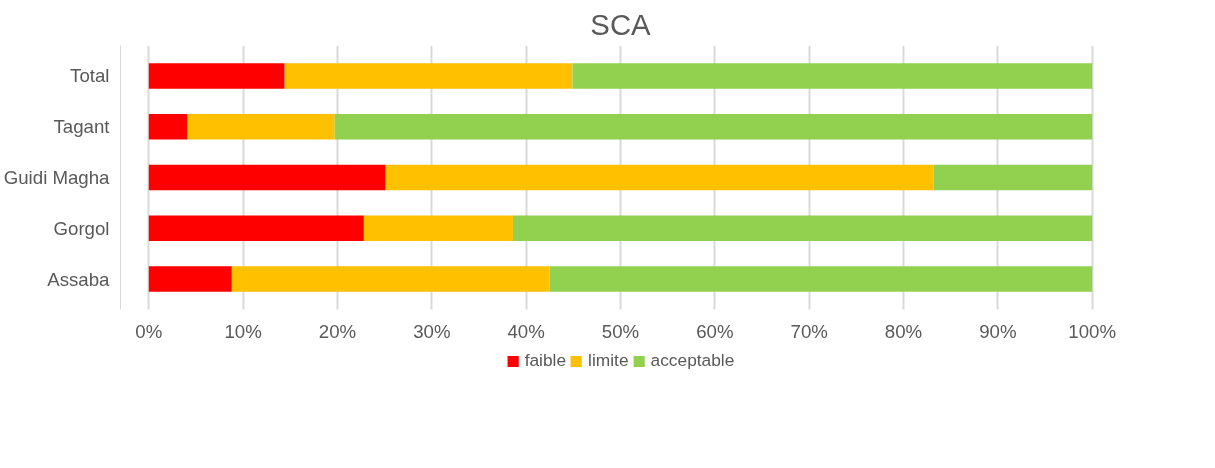 This screenshot has width=1215, height=468. What do you see at coordinates (621, 24) in the screenshot?
I see `chart-title: SCA` at bounding box center [621, 24].